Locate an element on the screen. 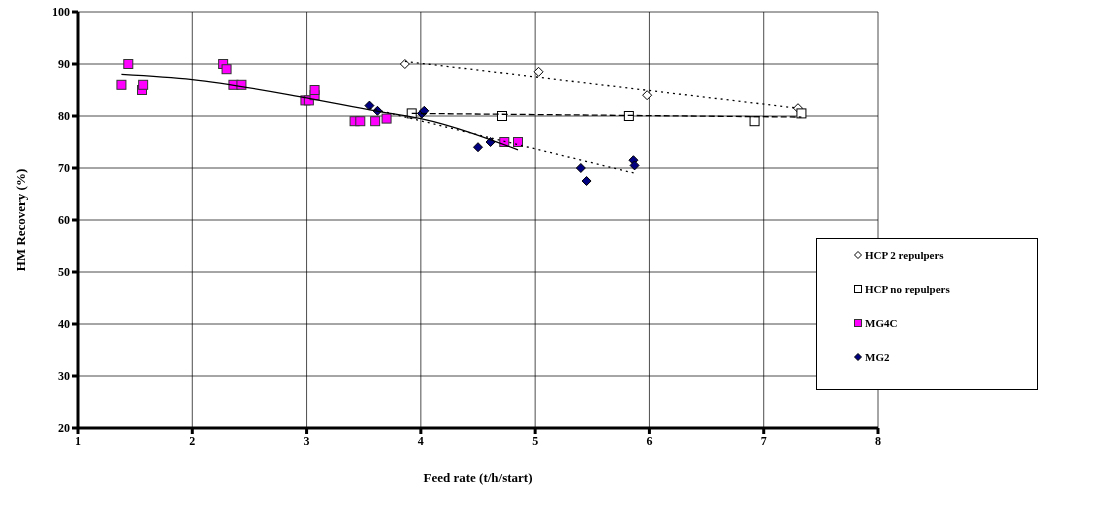 The image size is (1118, 518). x-tick-label: 5 is located at coordinates (535, 440).